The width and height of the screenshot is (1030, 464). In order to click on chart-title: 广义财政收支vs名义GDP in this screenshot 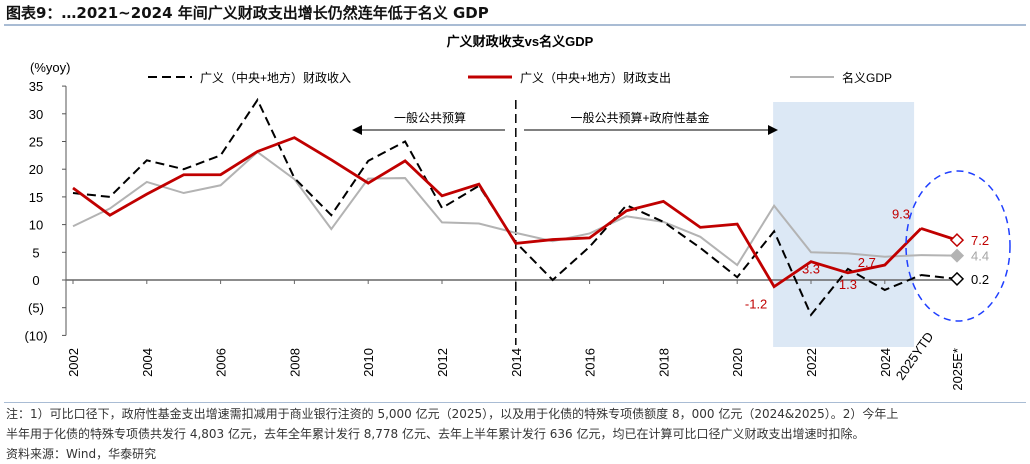, I will do `click(520, 41)`.